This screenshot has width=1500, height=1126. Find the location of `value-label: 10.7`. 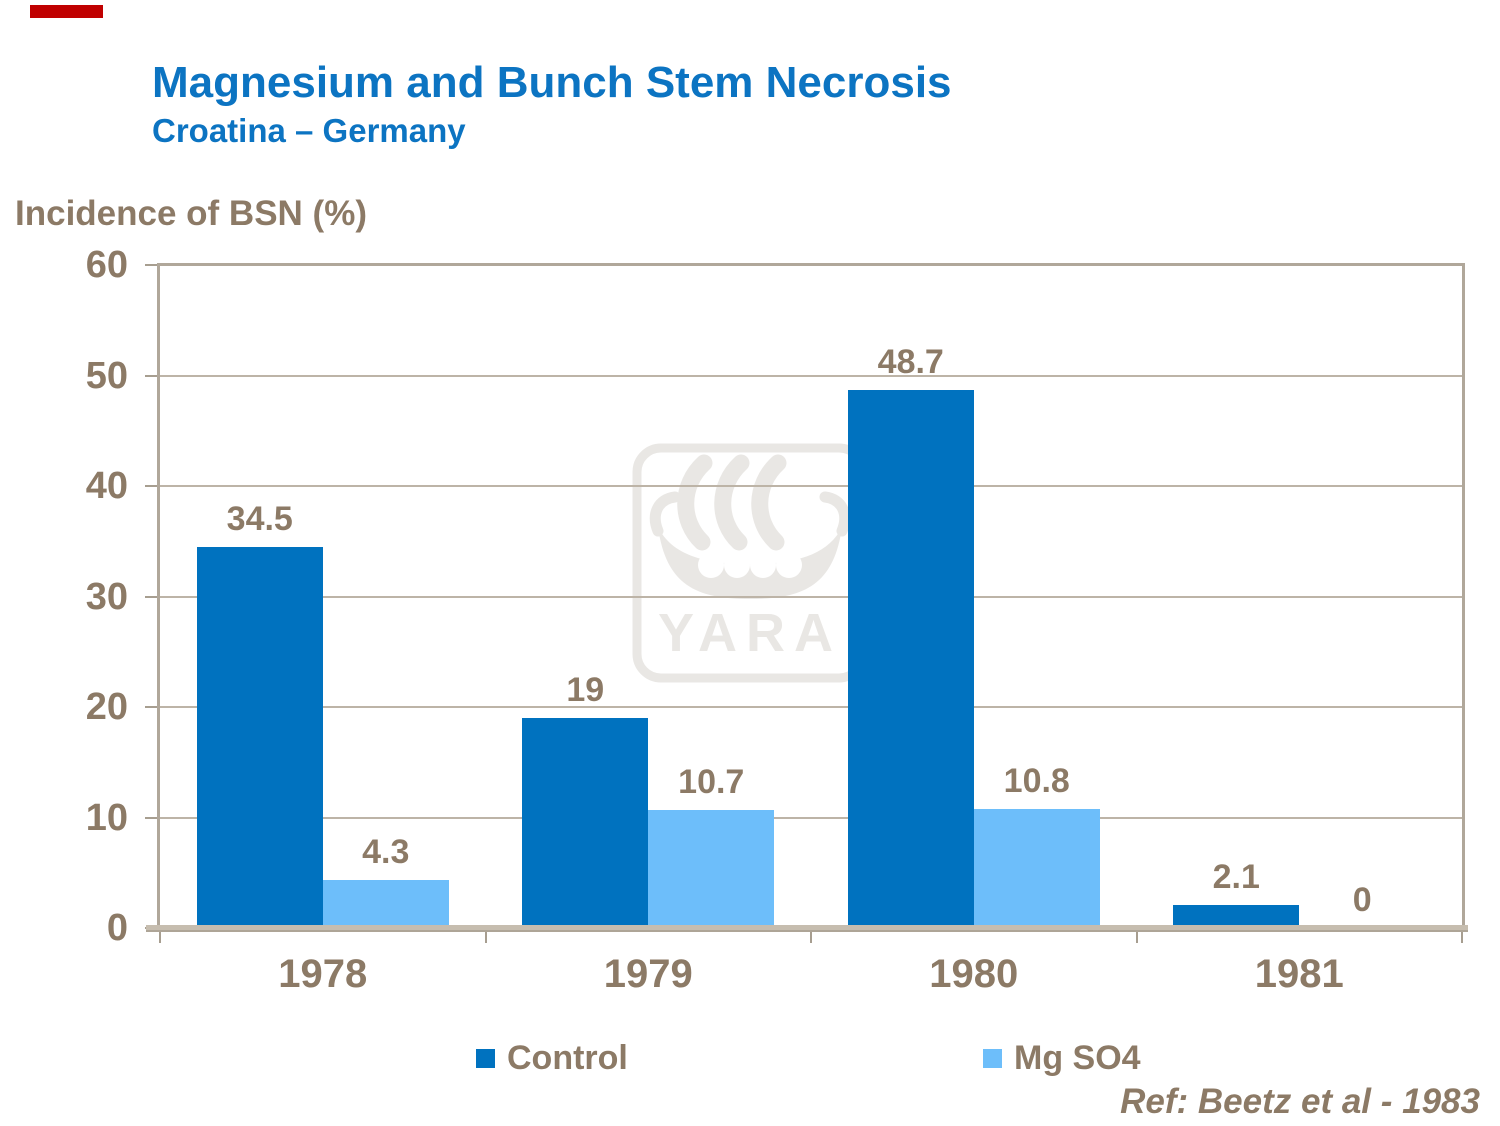

value-label: 10.7 is located at coordinates (711, 781).